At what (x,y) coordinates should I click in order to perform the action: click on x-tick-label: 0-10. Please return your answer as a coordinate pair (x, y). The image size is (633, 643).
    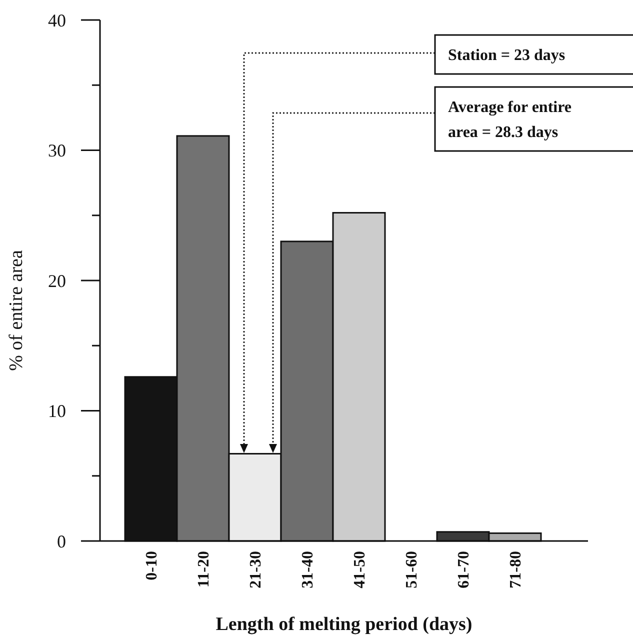
    Looking at the image, I should click on (152, 565).